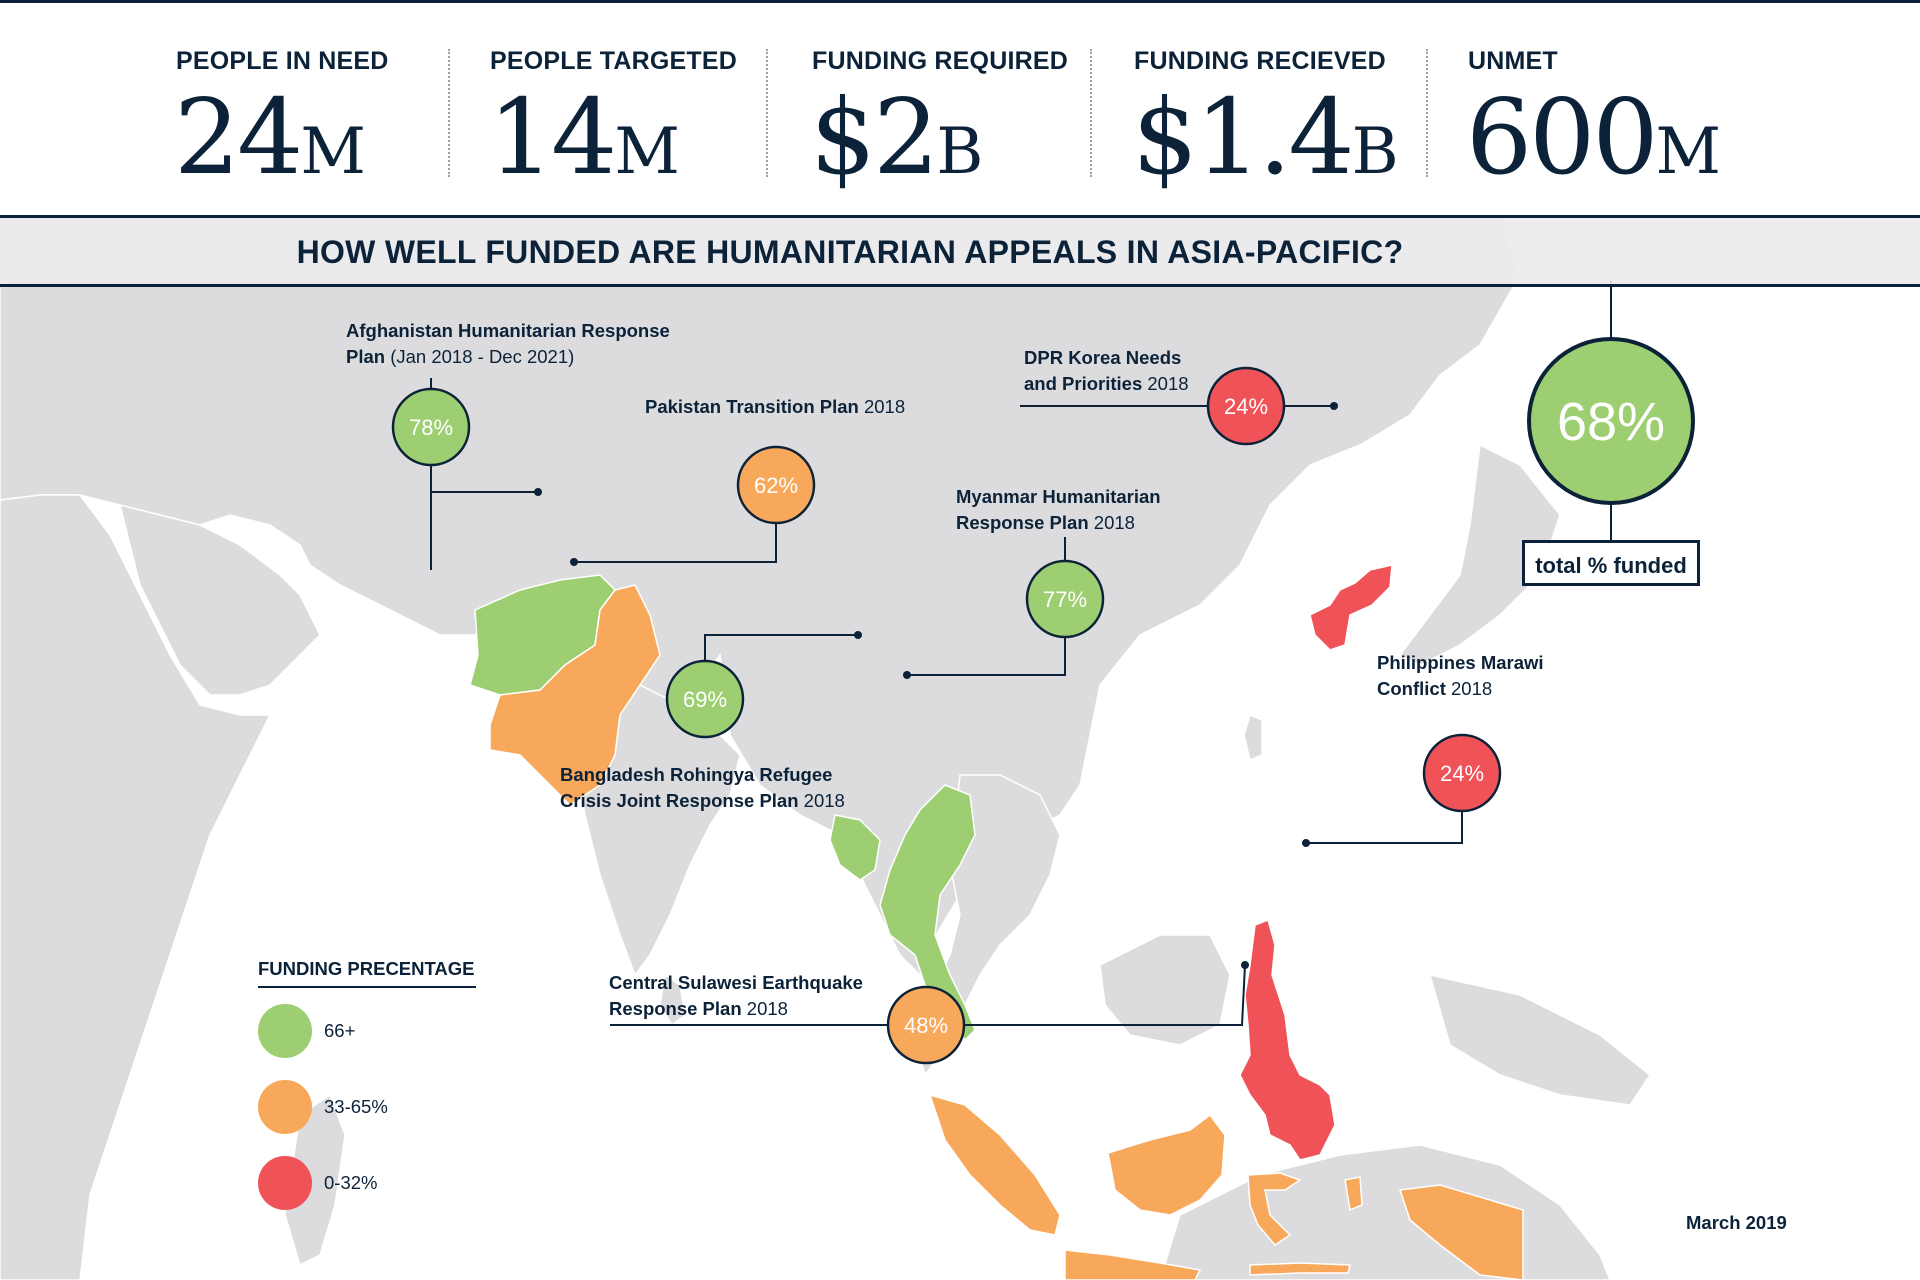  I want to click on stat-label: UNMET, so click(1513, 61).